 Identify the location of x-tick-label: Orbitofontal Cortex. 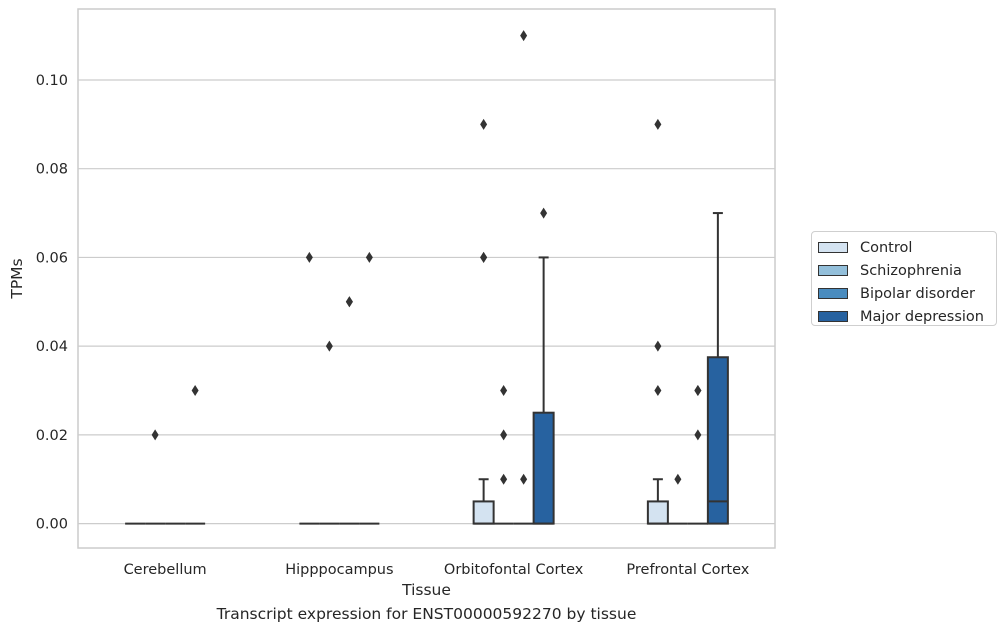
(514, 570).